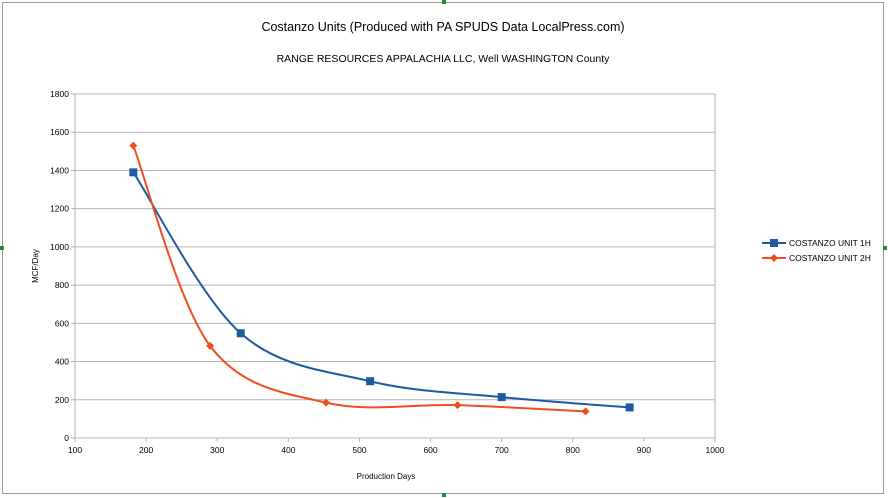 Image resolution: width=888 pixels, height=498 pixels. Describe the element at coordinates (146, 450) in the screenshot. I see `x-tick-label: 200` at that location.